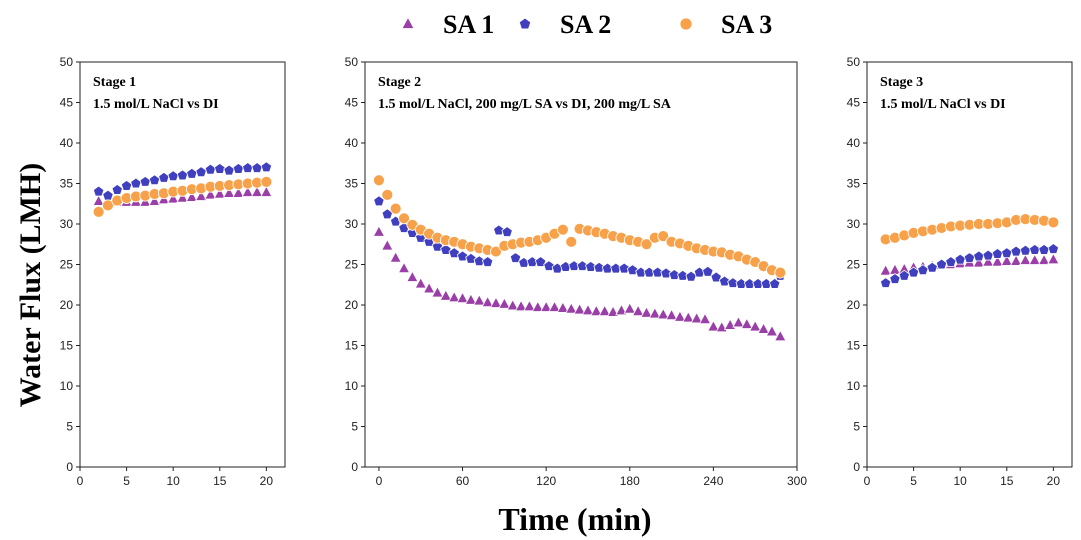 Image resolution: width=1081 pixels, height=540 pixels. Describe the element at coordinates (713, 481) in the screenshot. I see `x-tick-label: 240` at that location.